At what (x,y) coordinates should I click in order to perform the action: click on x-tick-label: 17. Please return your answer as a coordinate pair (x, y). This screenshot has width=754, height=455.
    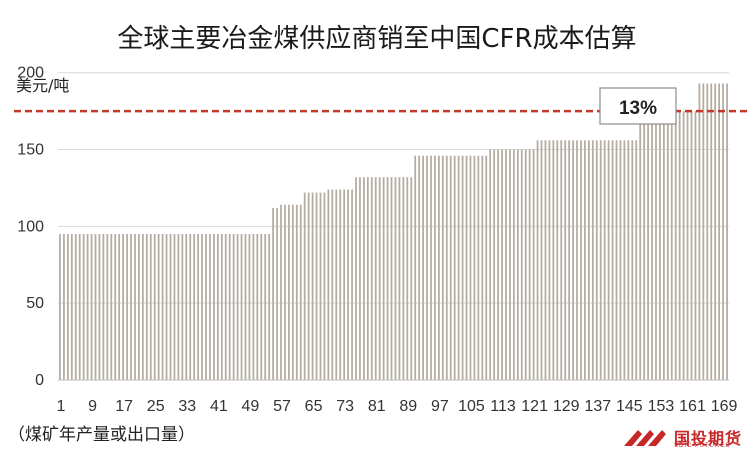
    Looking at the image, I should click on (124, 406).